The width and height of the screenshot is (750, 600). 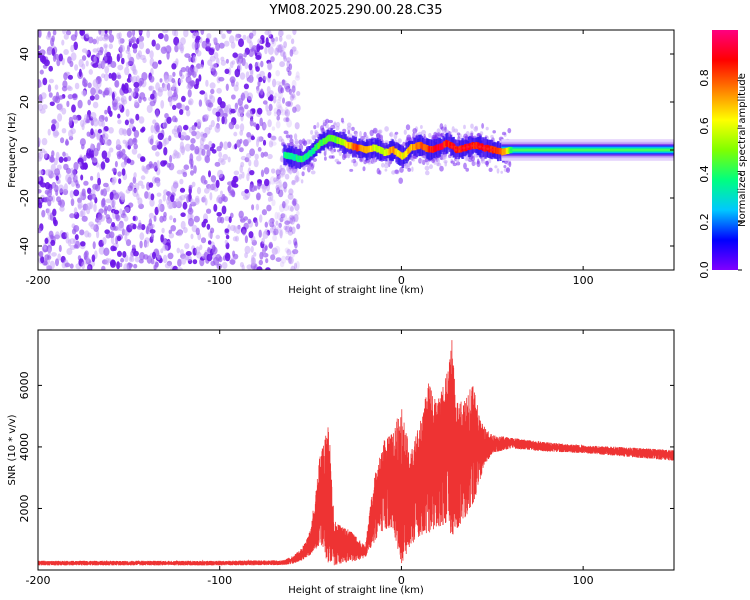 What do you see at coordinates (38, 280) in the screenshot?
I see `x-tick-label: -200` at bounding box center [38, 280].